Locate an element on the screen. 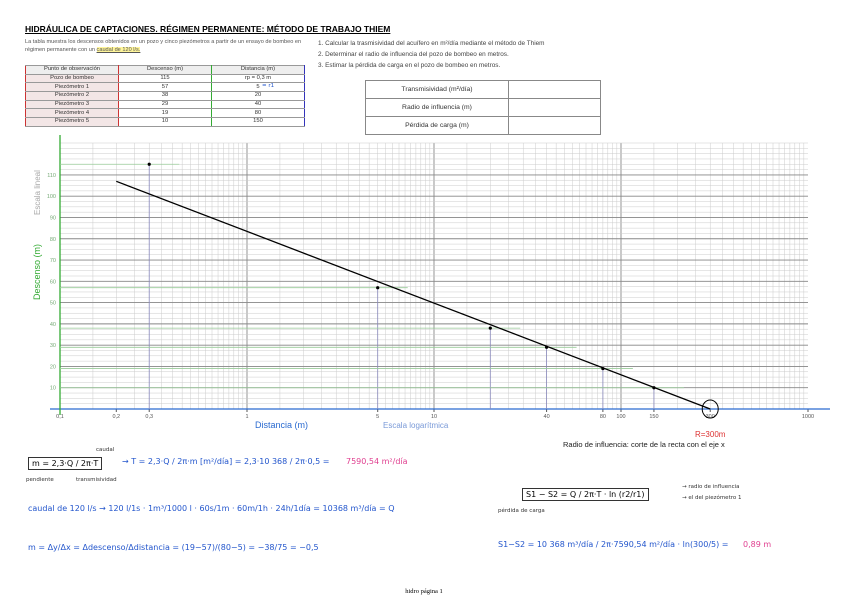  y-tick-label: 20 is located at coordinates (53, 367).